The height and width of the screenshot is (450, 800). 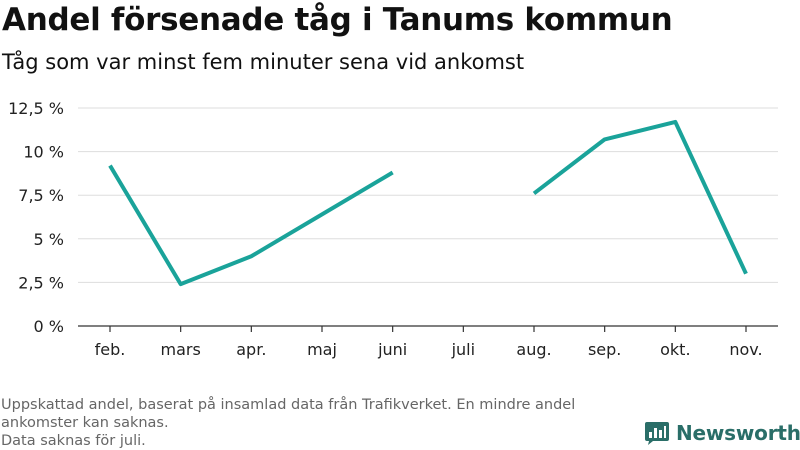 I want to click on chart-title: Andel försenade tåg i Tanums kommun, so click(x=337, y=20).